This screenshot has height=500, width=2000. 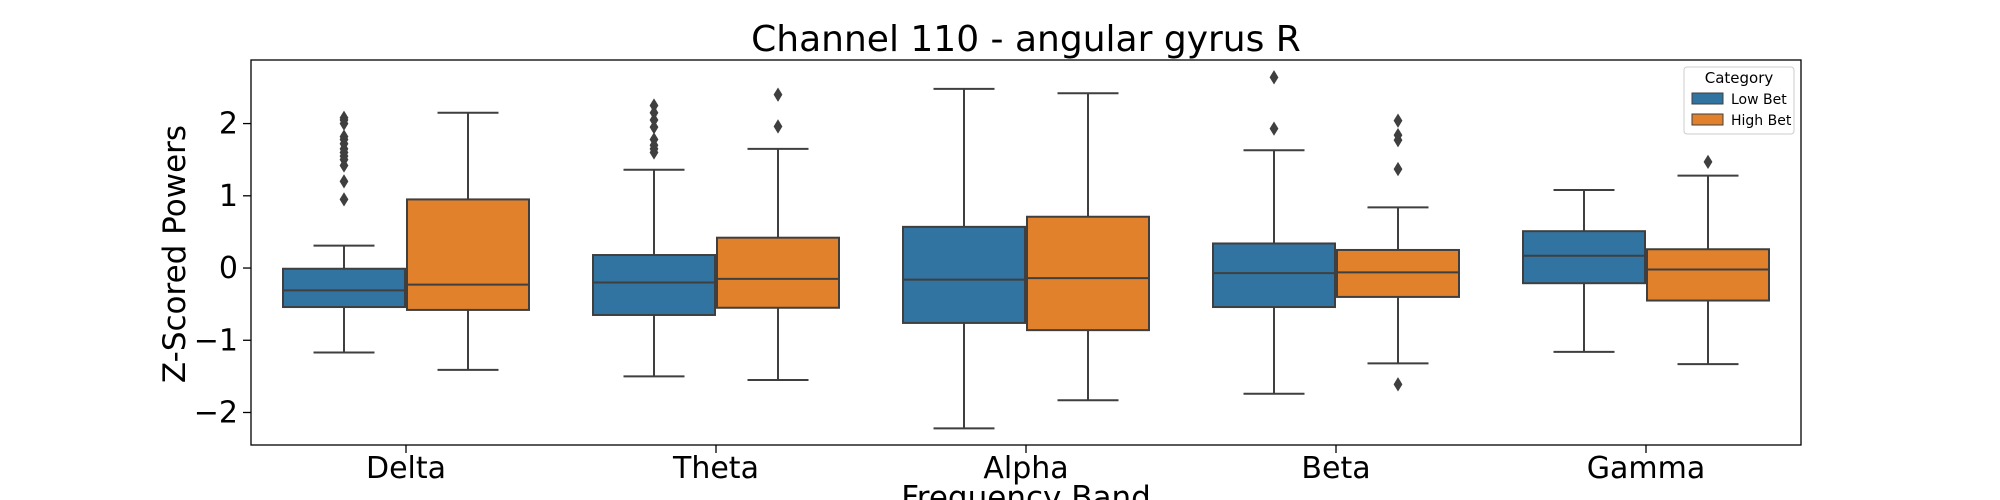 I want to click on x-tick-label: Theta, so click(x=715, y=468).